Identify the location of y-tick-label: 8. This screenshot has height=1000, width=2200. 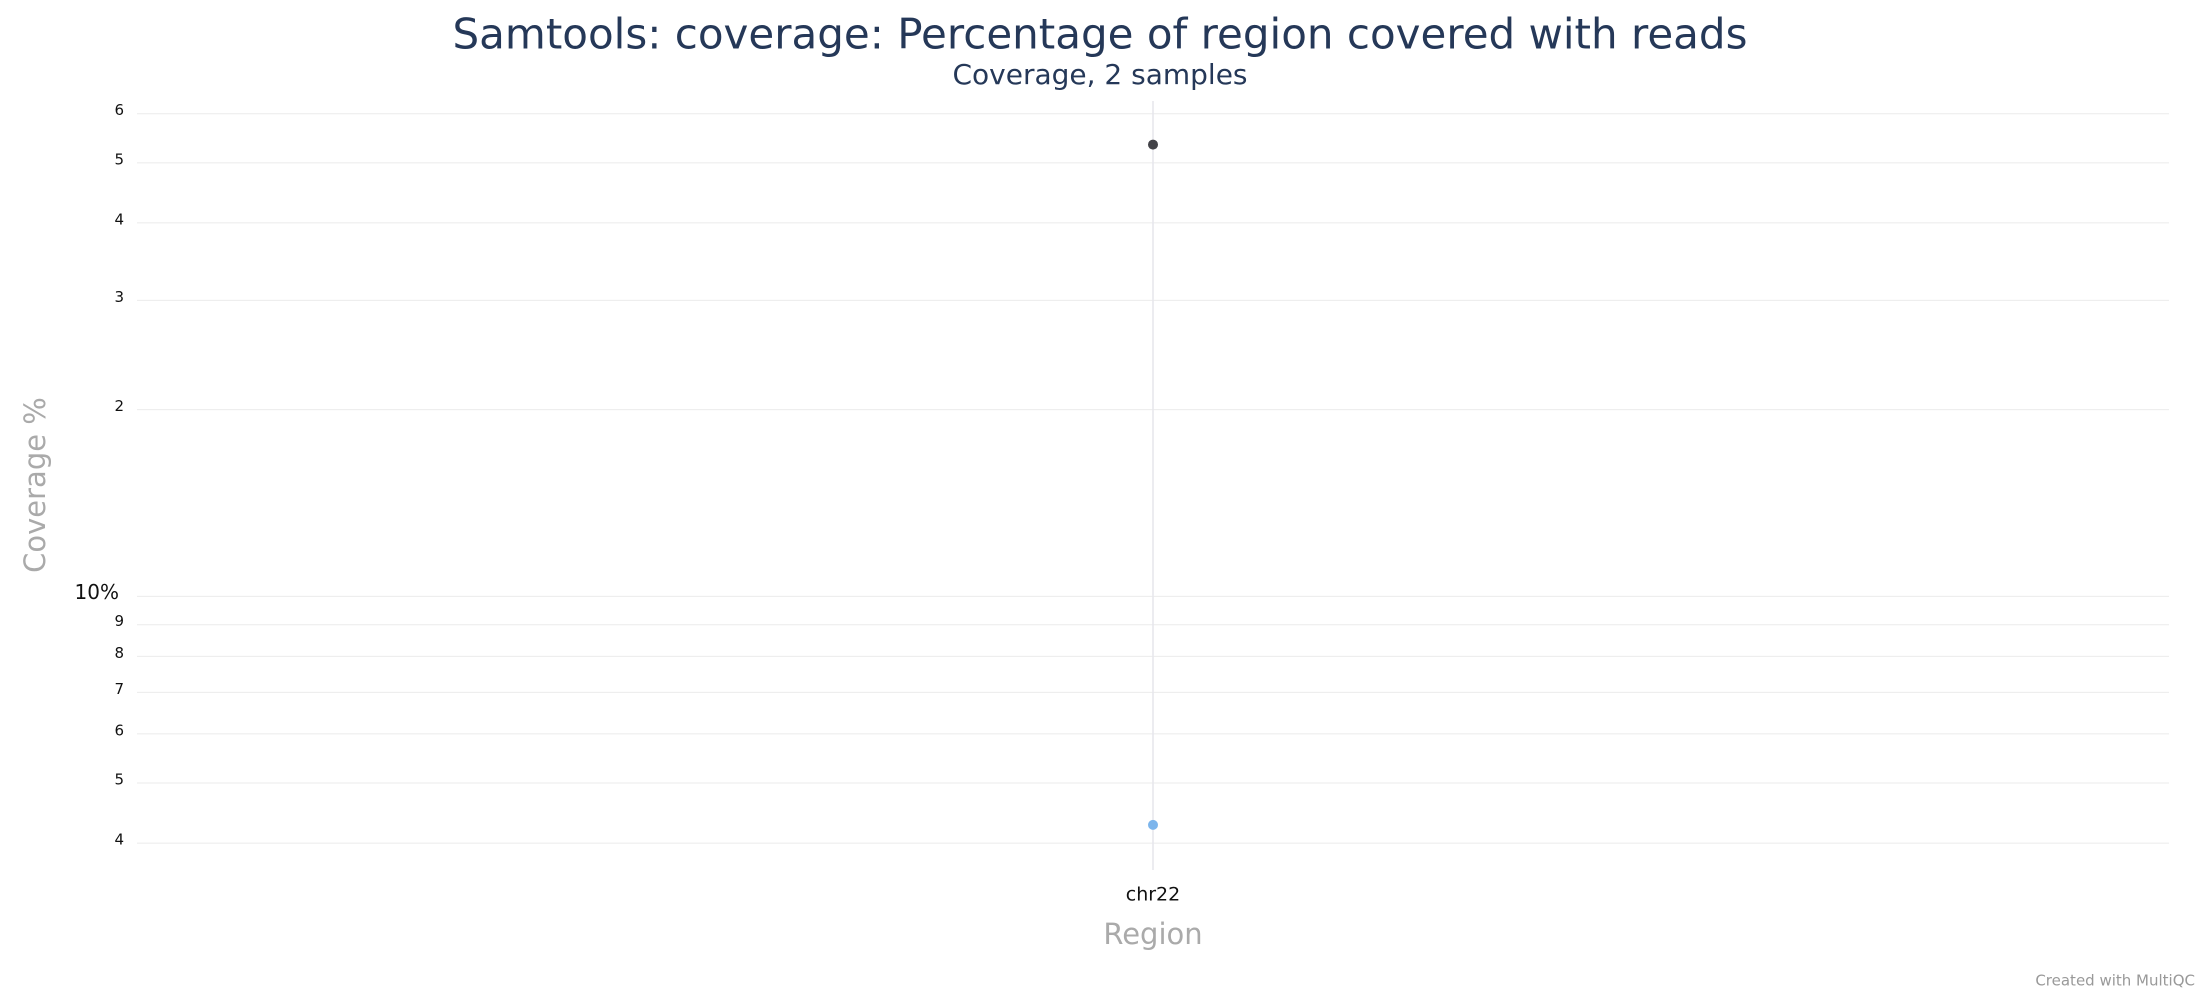
(119, 653).